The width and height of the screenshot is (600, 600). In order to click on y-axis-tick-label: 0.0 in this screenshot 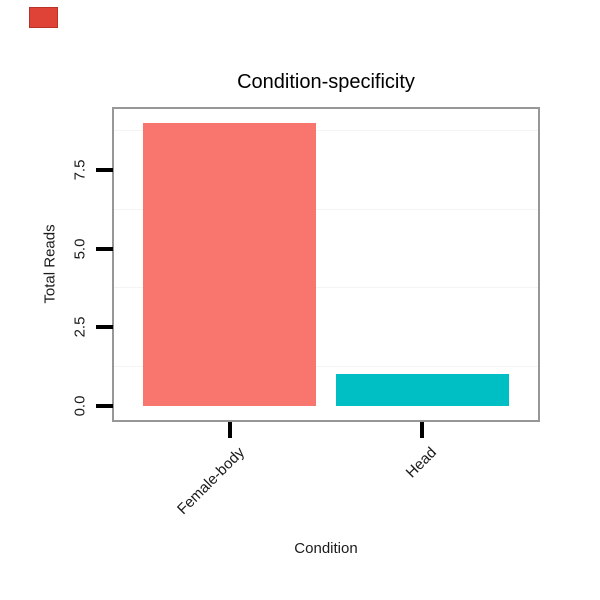, I will do `click(80, 406)`.